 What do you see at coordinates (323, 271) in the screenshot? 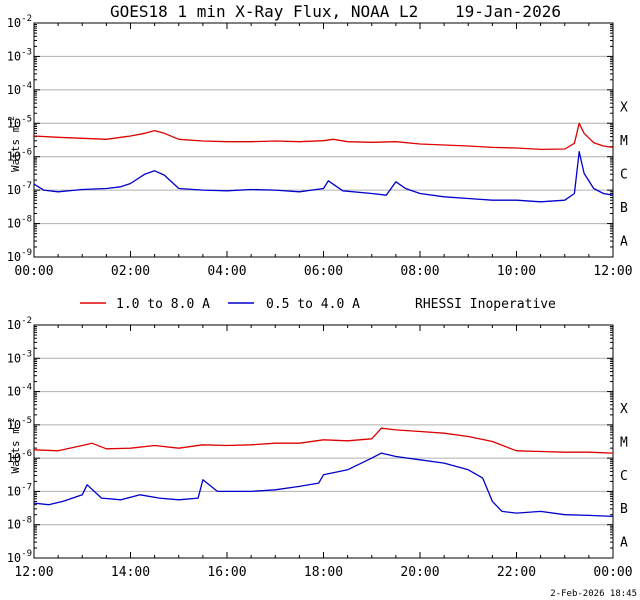
I see `x-tick-label: 06:00` at bounding box center [323, 271].